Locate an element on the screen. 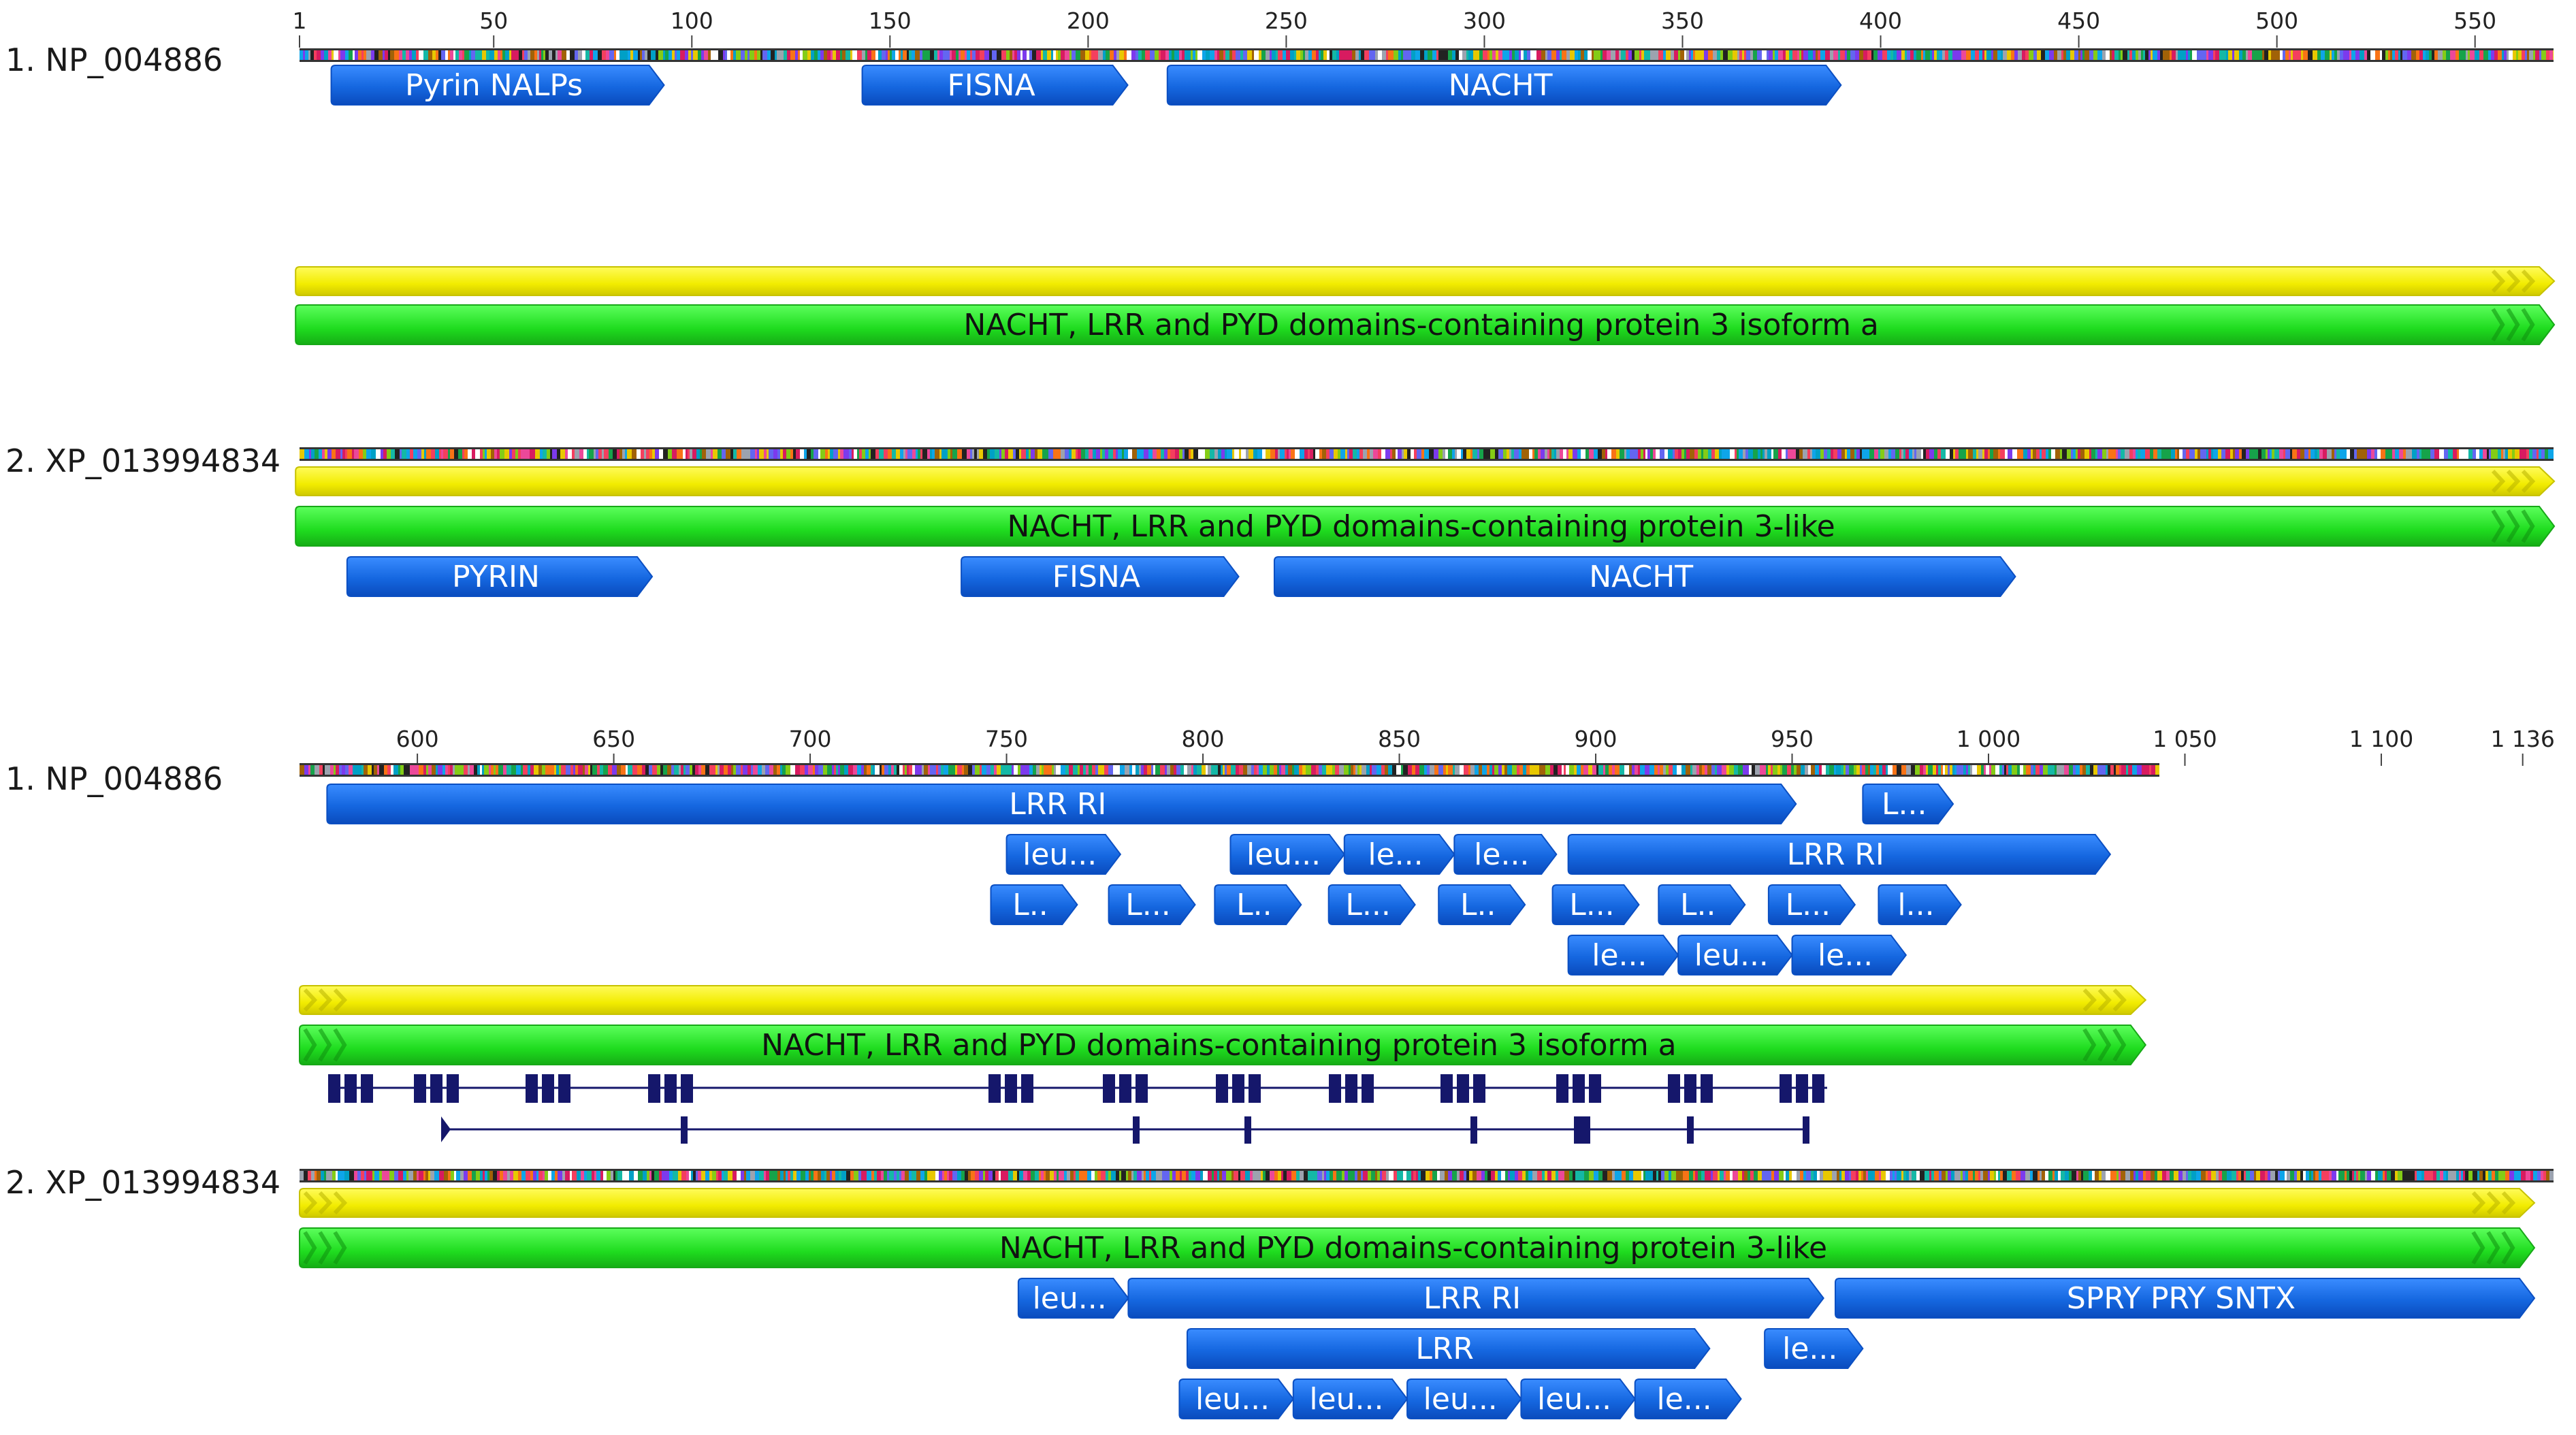 This screenshot has height=1435, width=2576. domain-domain-lrr: LRR is located at coordinates (1448, 1349).